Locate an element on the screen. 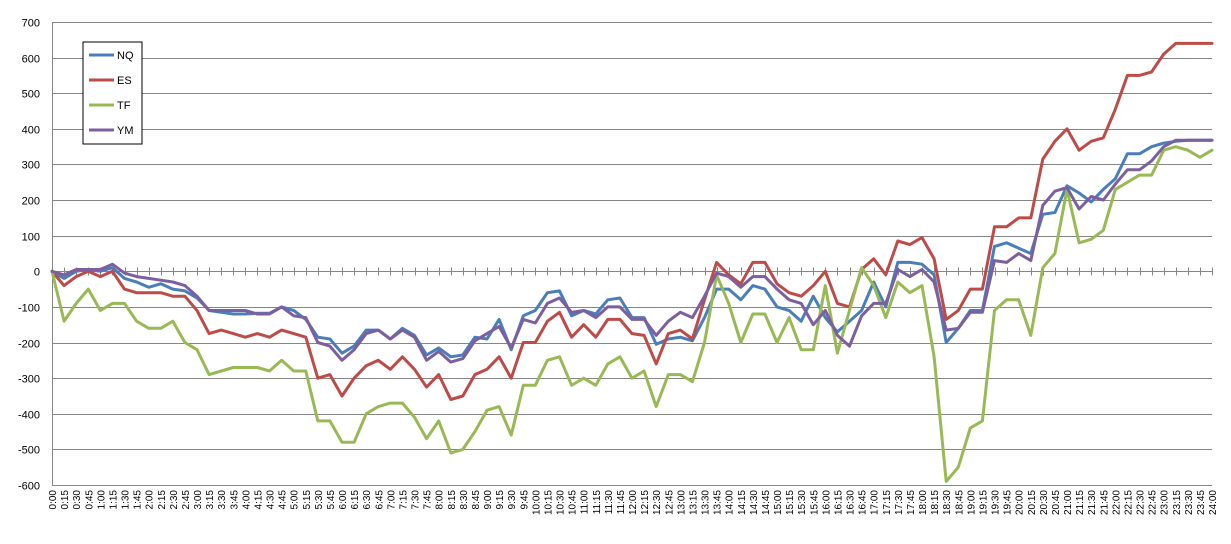  x-tick-label: 13:45 is located at coordinates (718, 502).